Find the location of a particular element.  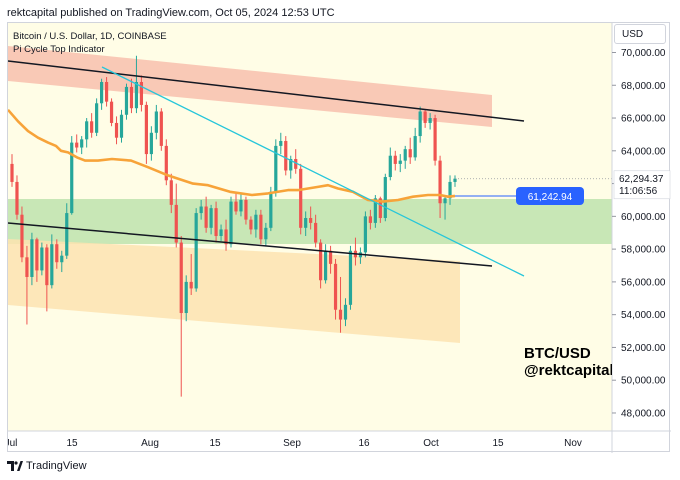

y-tick-label: 58,000.00 is located at coordinates (643, 250).